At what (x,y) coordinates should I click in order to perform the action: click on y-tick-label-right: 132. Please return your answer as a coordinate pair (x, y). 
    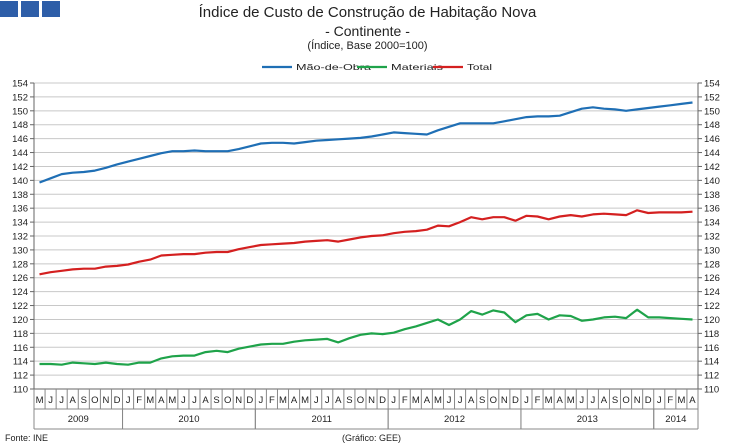
    Looking at the image, I should click on (712, 237).